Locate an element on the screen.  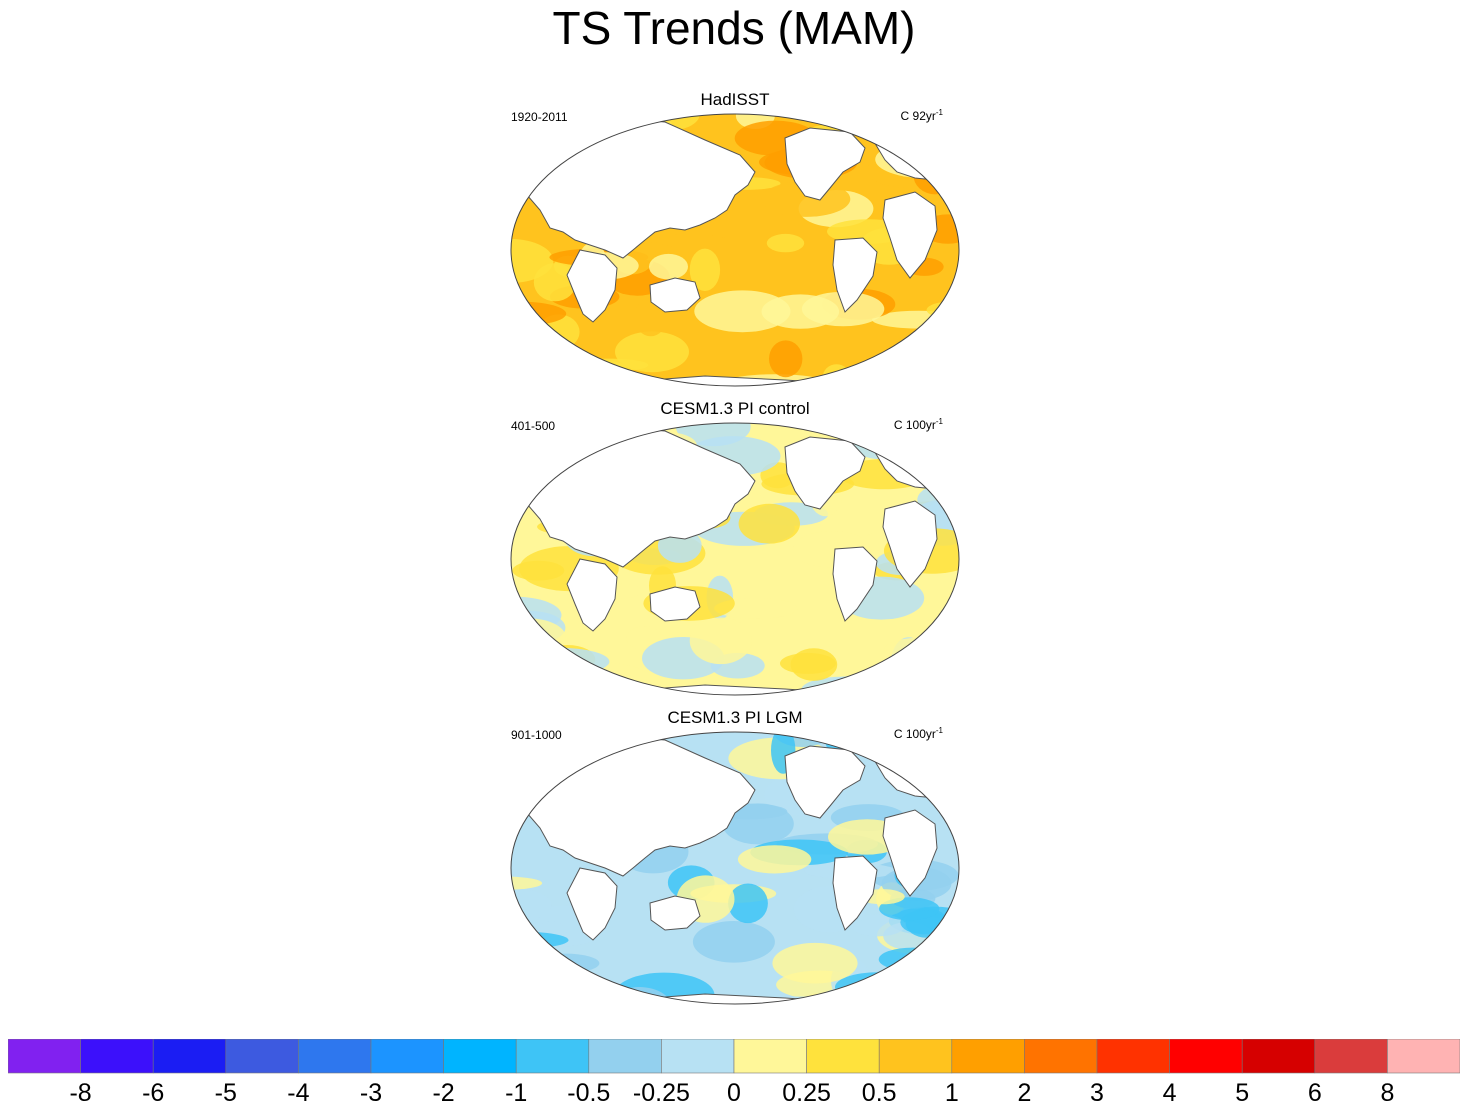
panel-title: CESM1.3 PI control is located at coordinates (735, 408).